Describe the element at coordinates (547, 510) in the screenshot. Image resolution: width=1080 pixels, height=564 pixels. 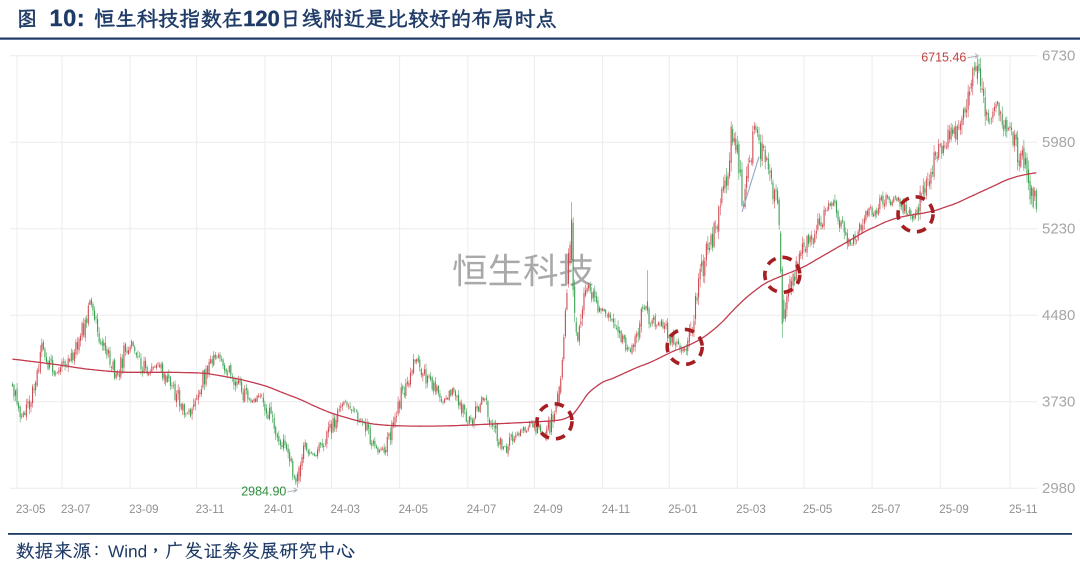
I see `x-axis-label: 24-09` at that location.